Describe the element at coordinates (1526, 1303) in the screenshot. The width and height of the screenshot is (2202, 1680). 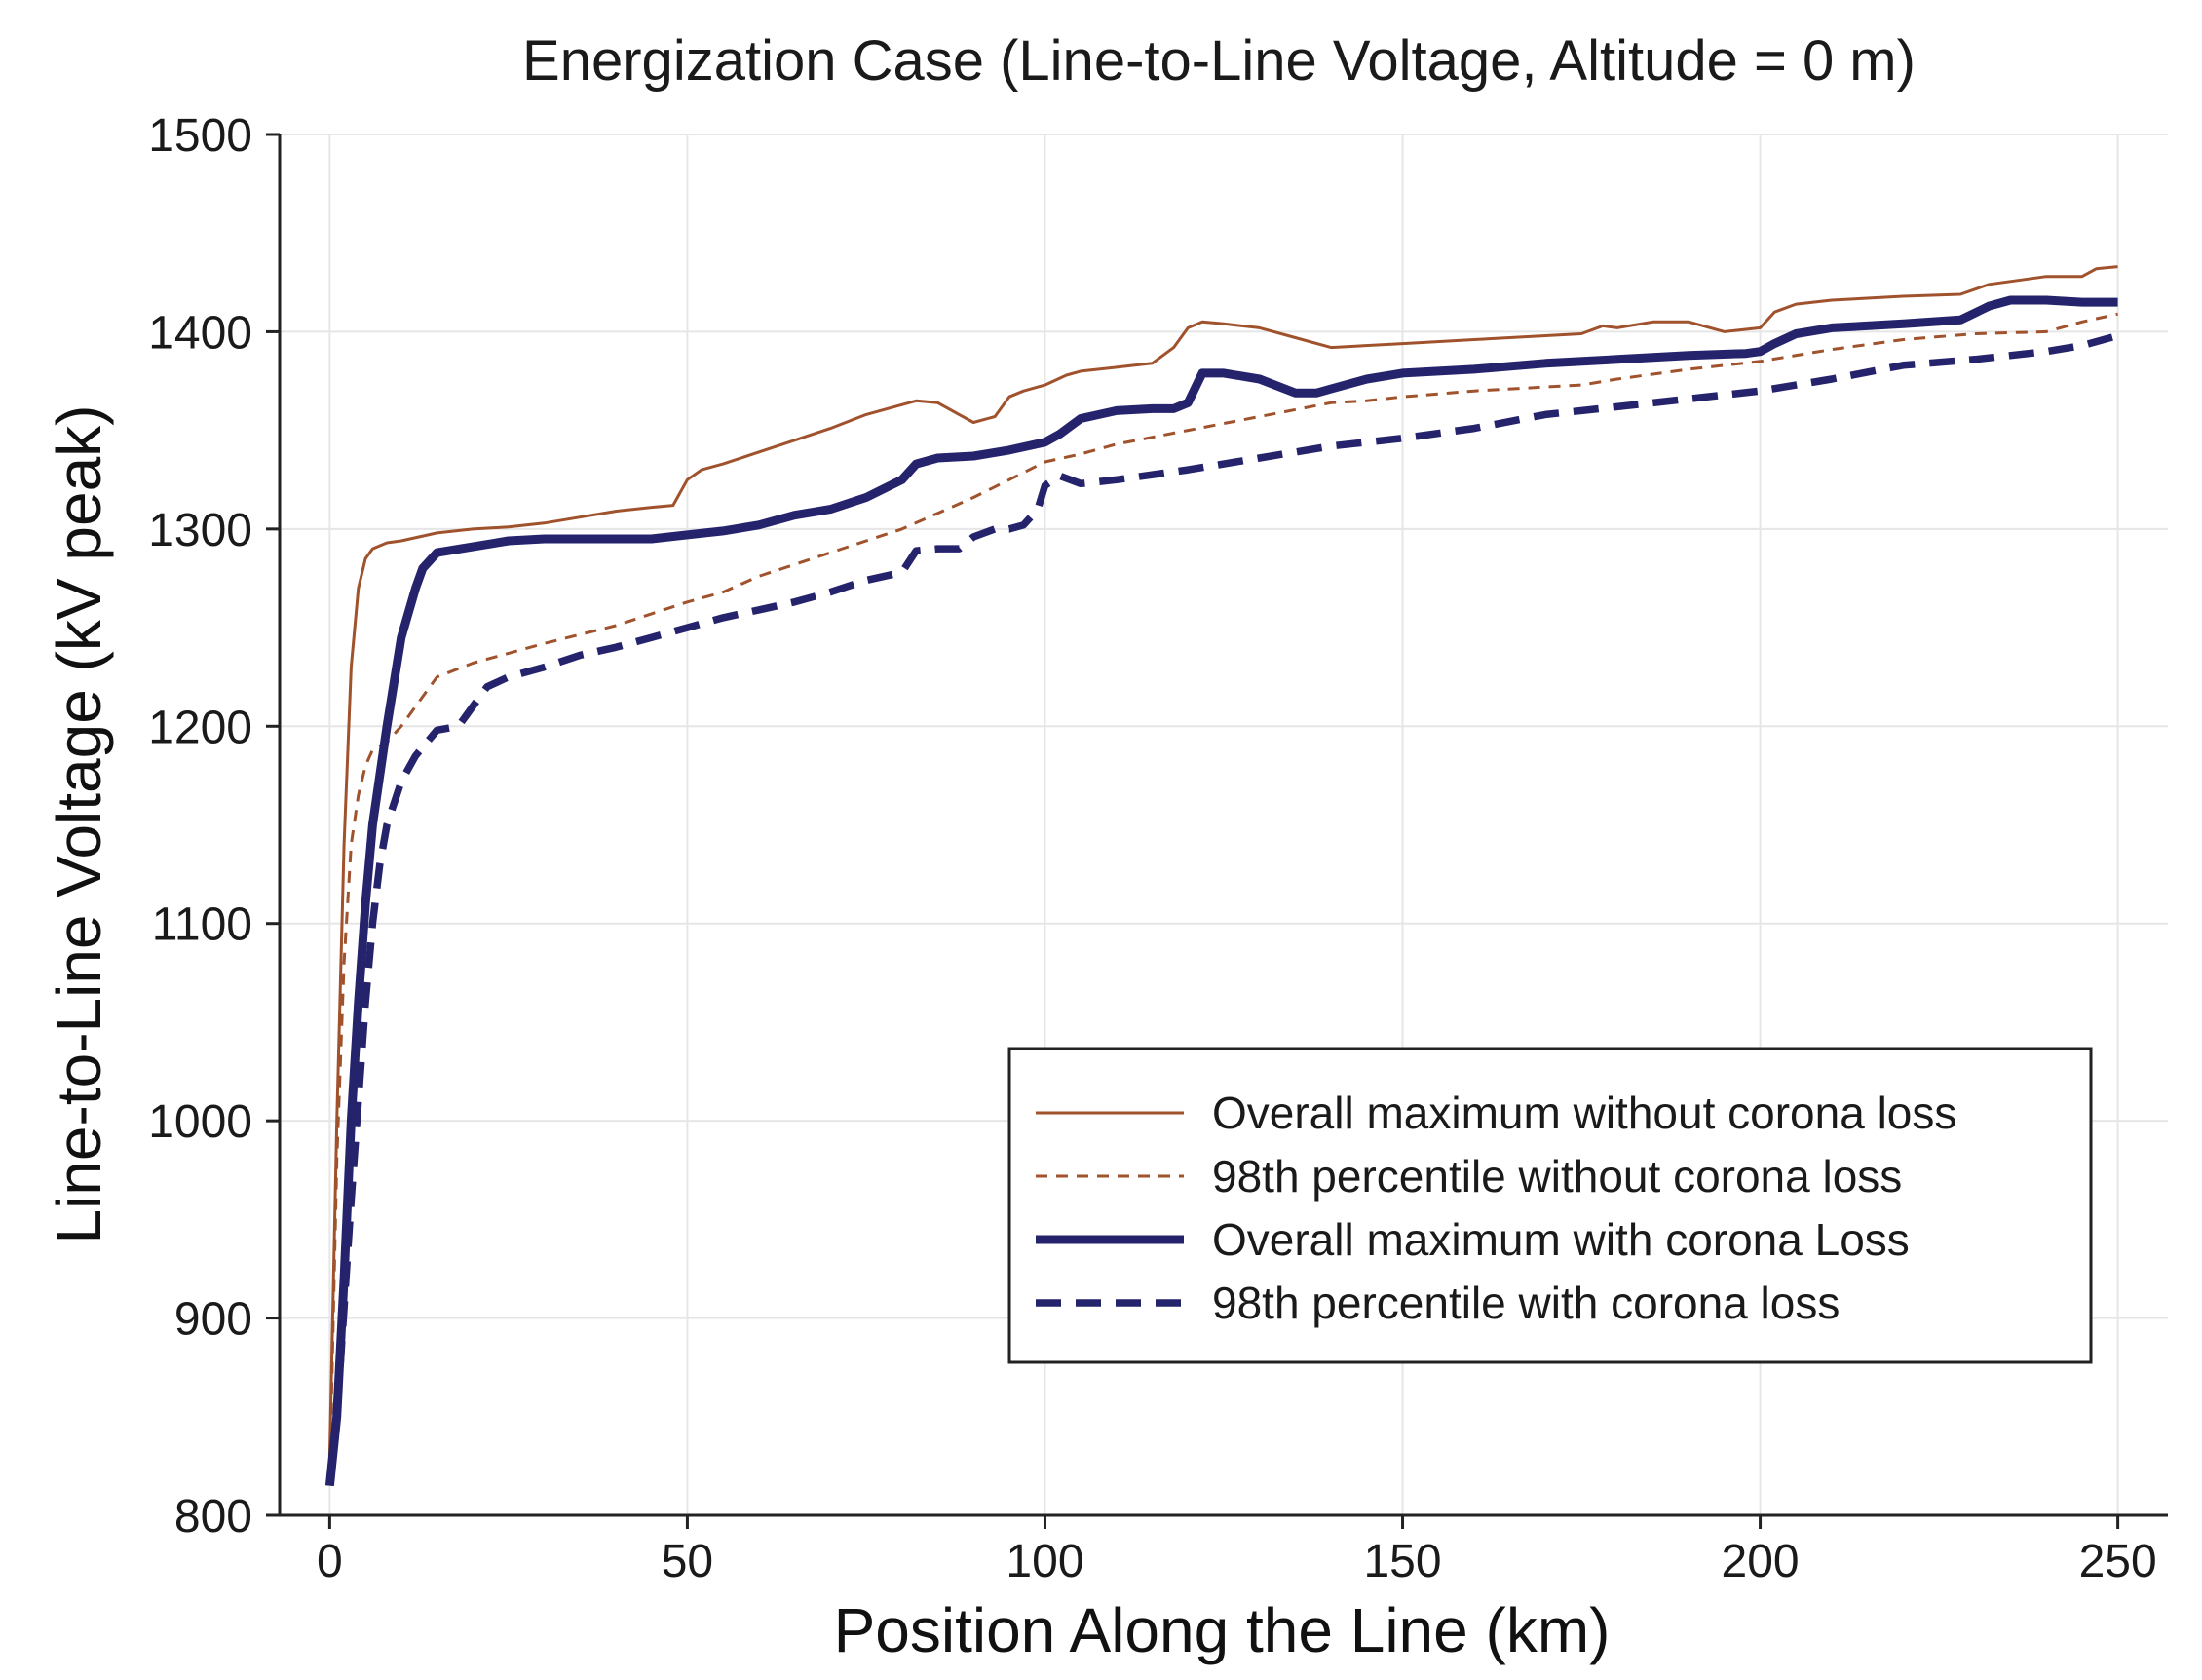
I see `legend-label-4: 98th percentile with corona loss` at that location.